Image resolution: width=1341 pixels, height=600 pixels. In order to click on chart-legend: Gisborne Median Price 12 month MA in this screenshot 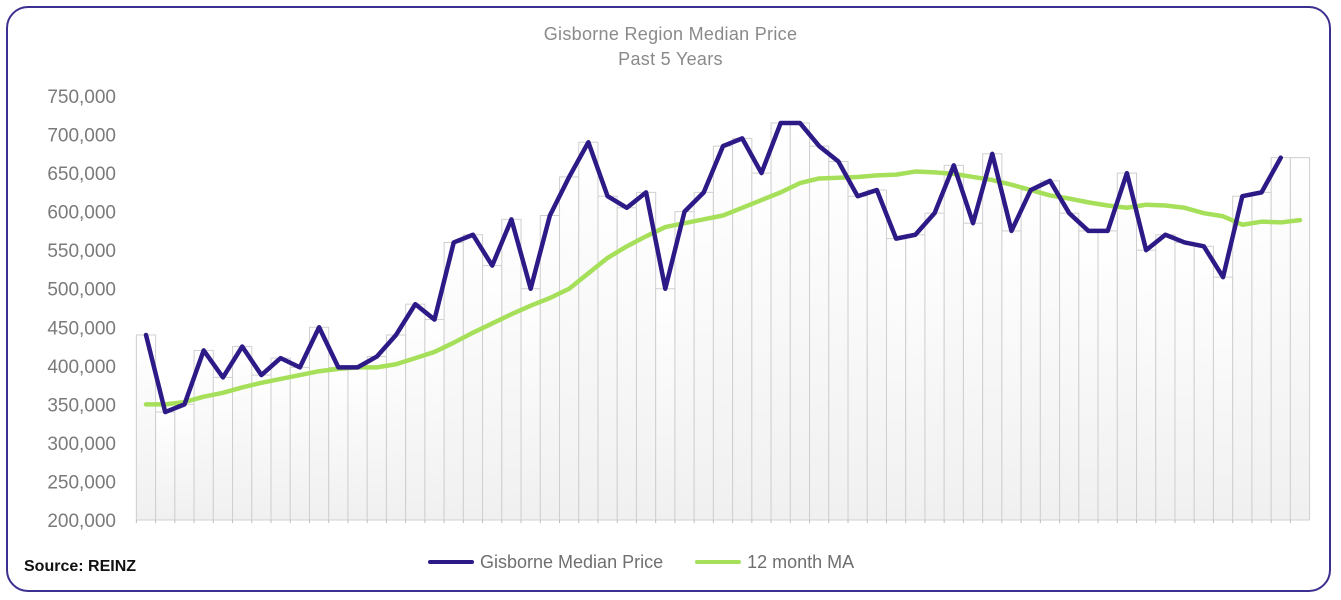, I will do `click(657, 562)`.